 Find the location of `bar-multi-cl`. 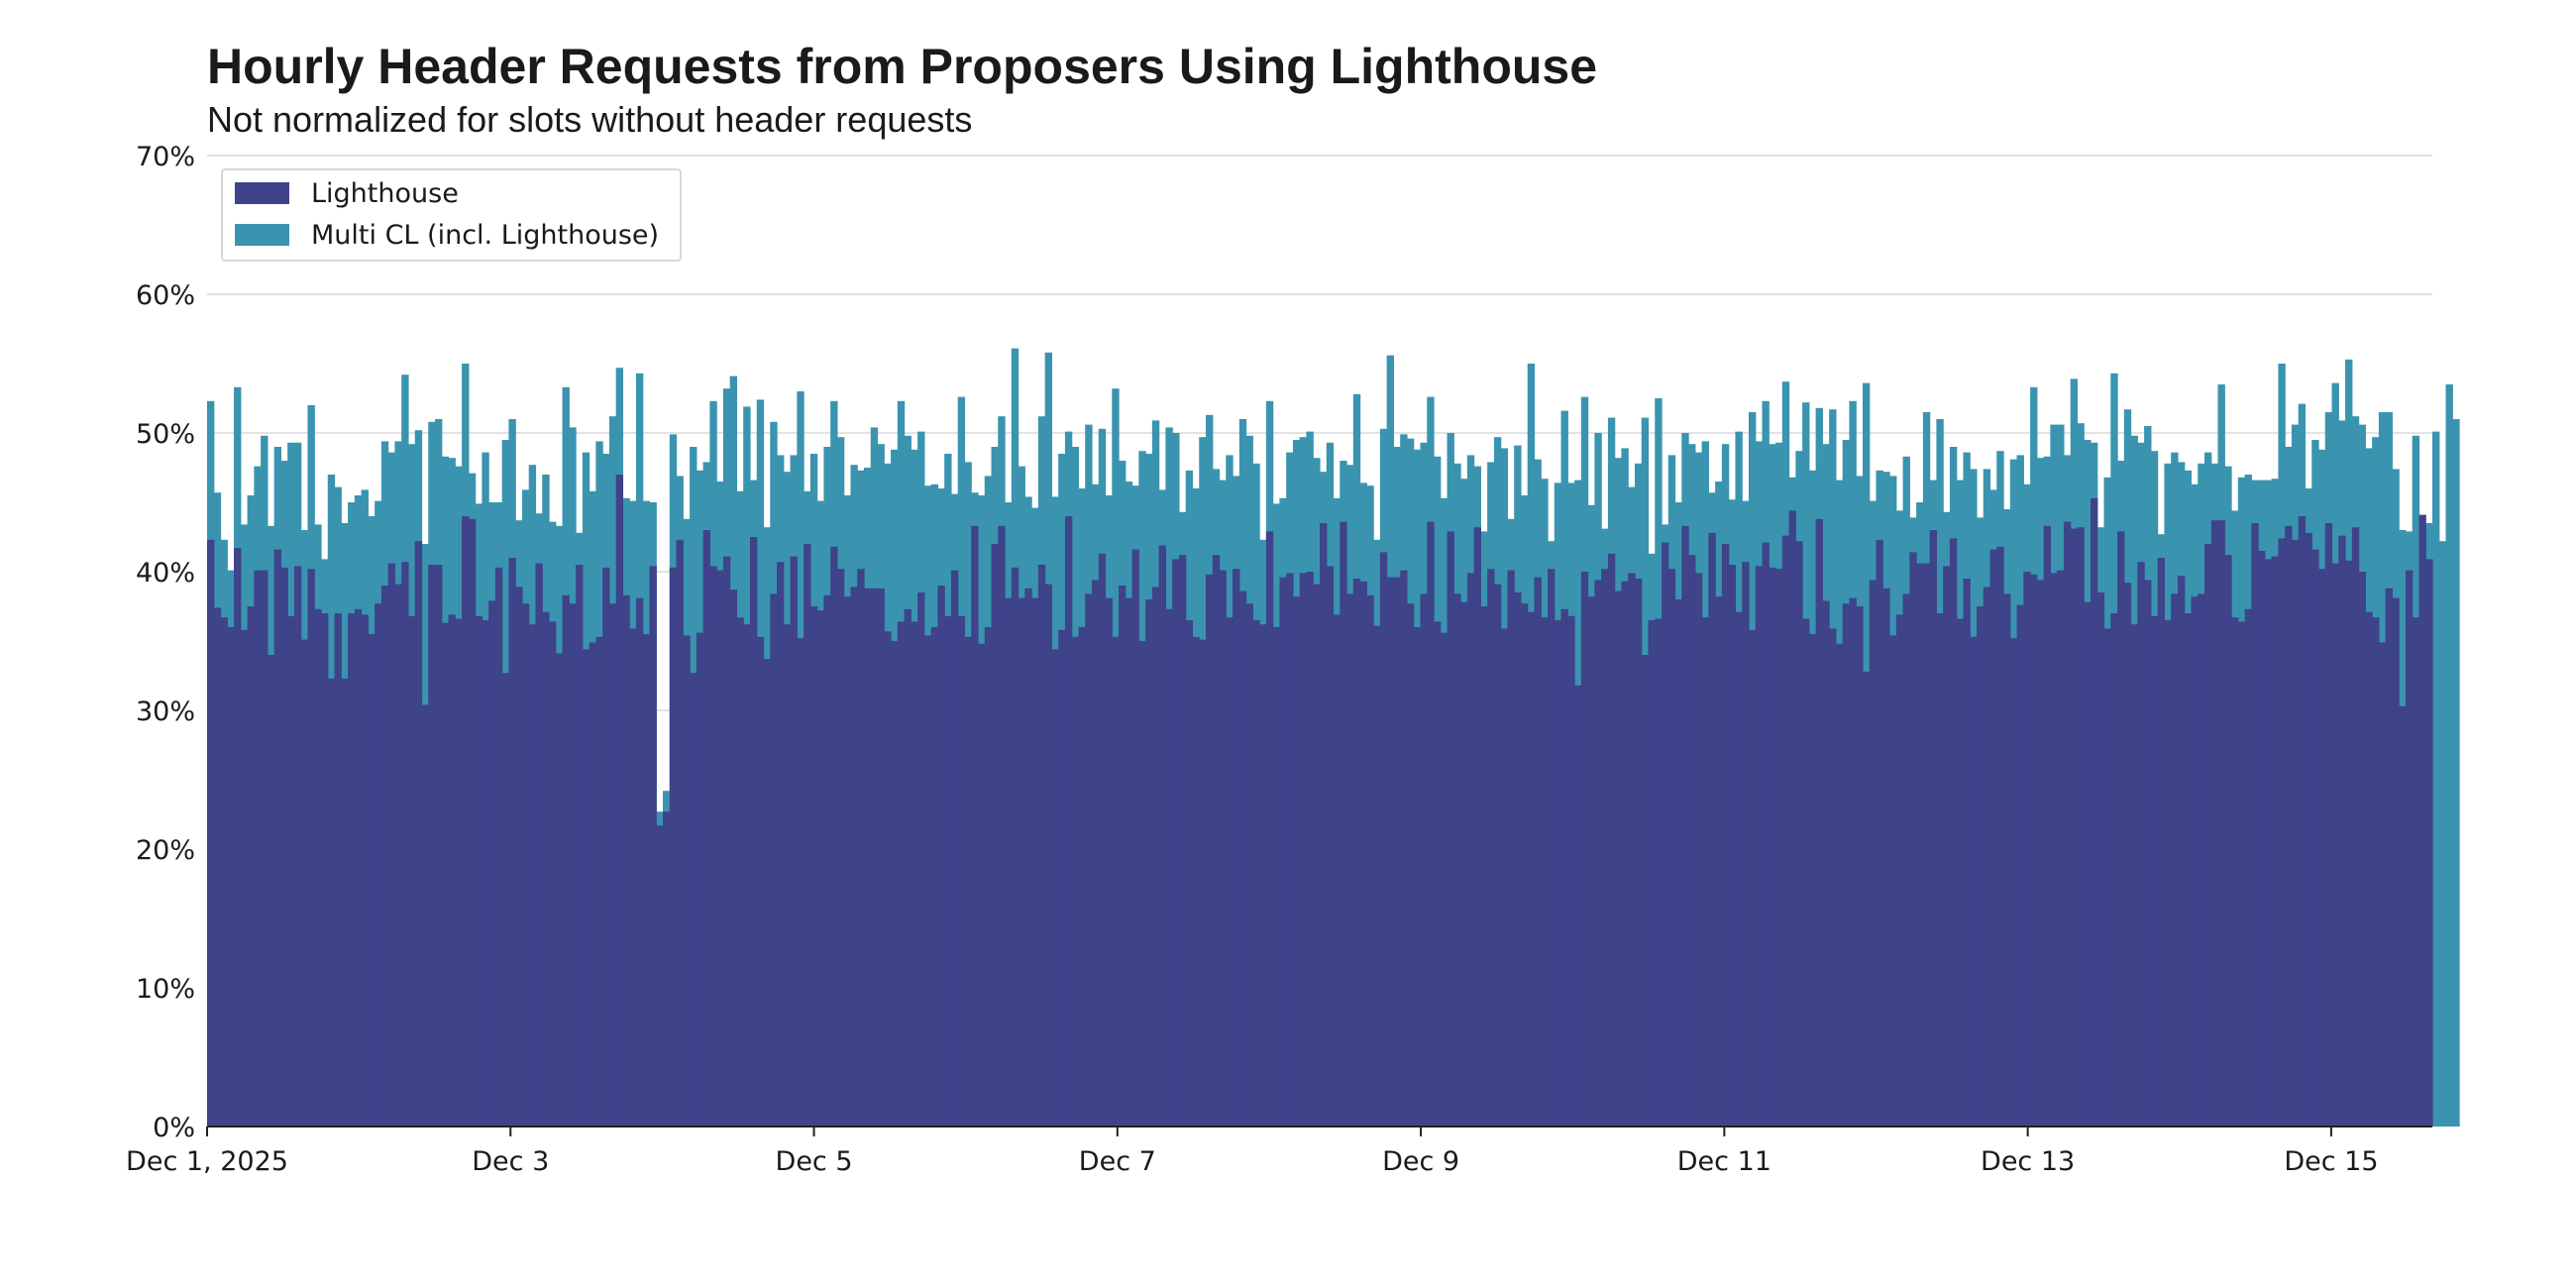

bar-multi-cl is located at coordinates (2456, 773).